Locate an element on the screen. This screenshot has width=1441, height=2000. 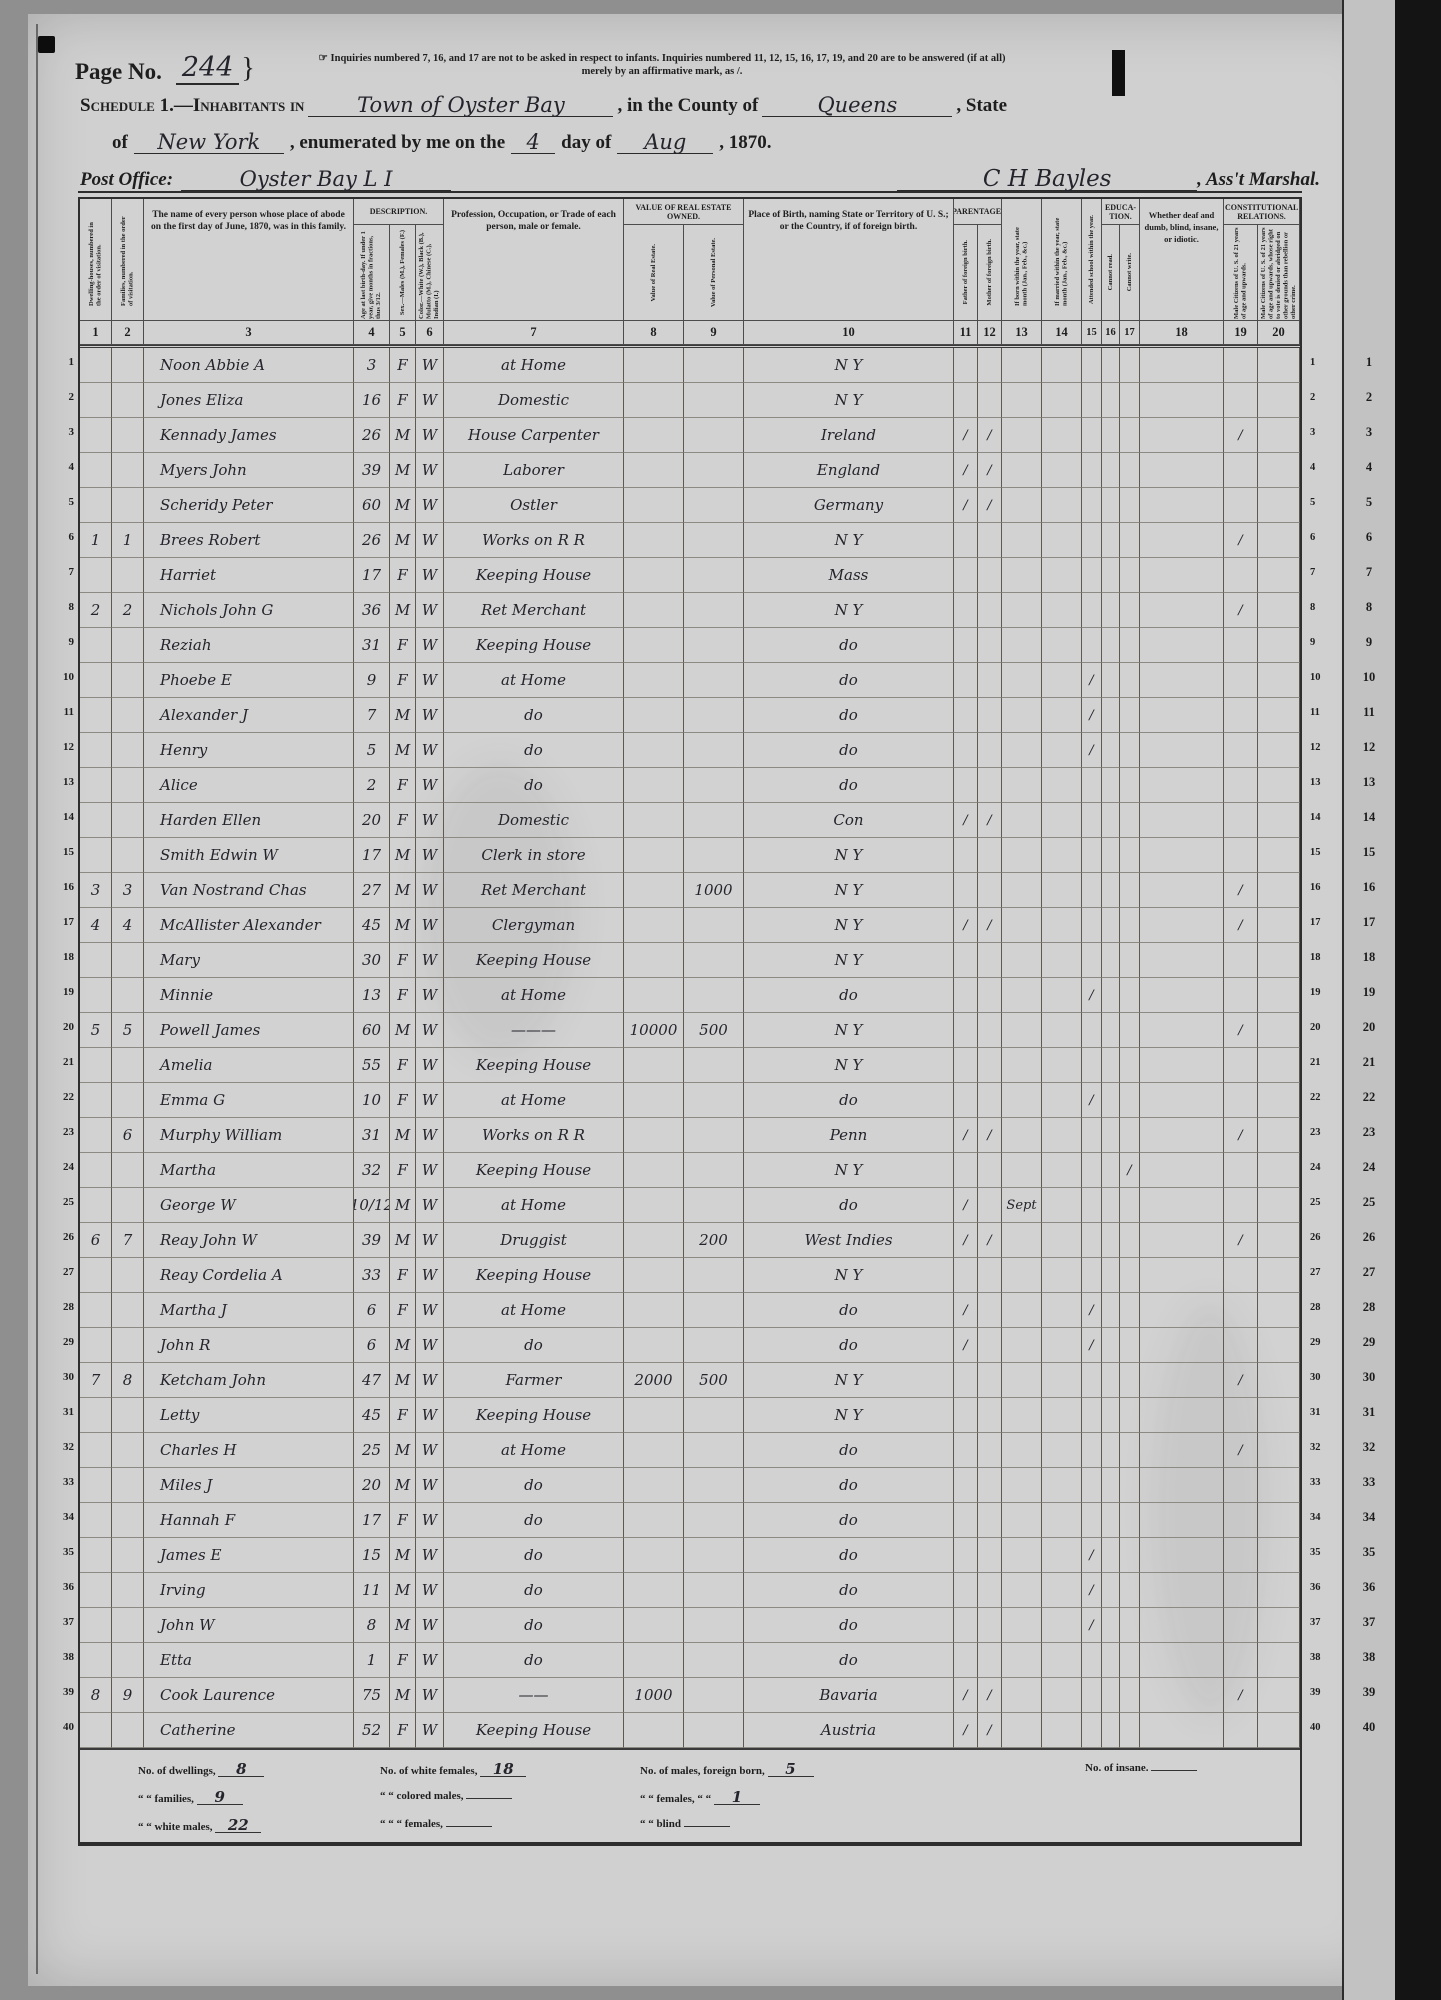
cell-father-foreign: / is located at coordinates (966, 1345).